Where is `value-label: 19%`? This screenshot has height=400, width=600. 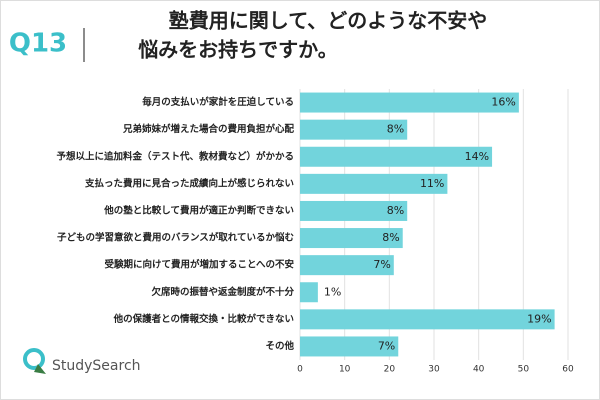
value-label: 19% is located at coordinates (539, 318).